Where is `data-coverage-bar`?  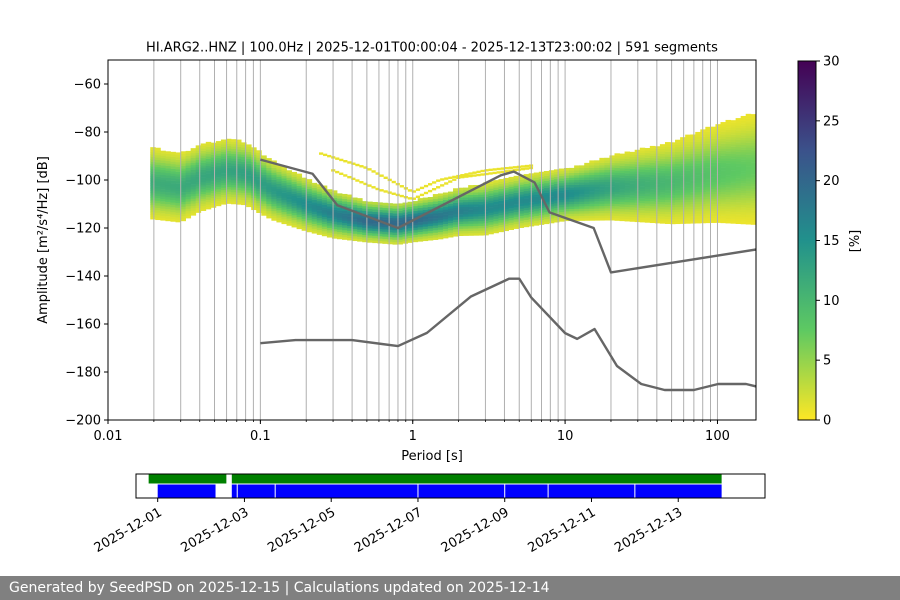
data-coverage-bar is located at coordinates (476, 479).